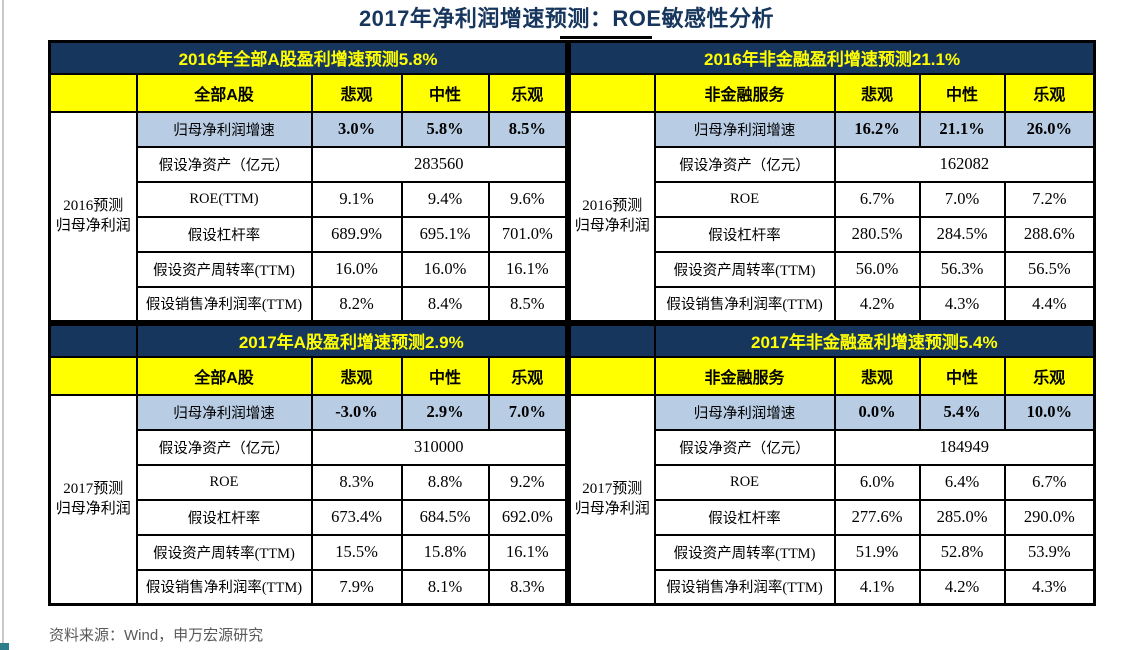 Image resolution: width=1133 pixels, height=650 pixels. I want to click on value-cell-merged: 184949, so click(964, 447).